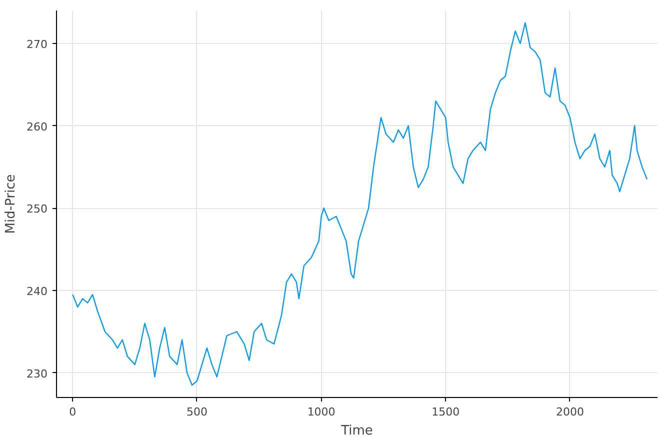 Image resolution: width=662 pixels, height=441 pixels. What do you see at coordinates (570, 412) in the screenshot?
I see `x-tick-label: 2000` at bounding box center [570, 412].